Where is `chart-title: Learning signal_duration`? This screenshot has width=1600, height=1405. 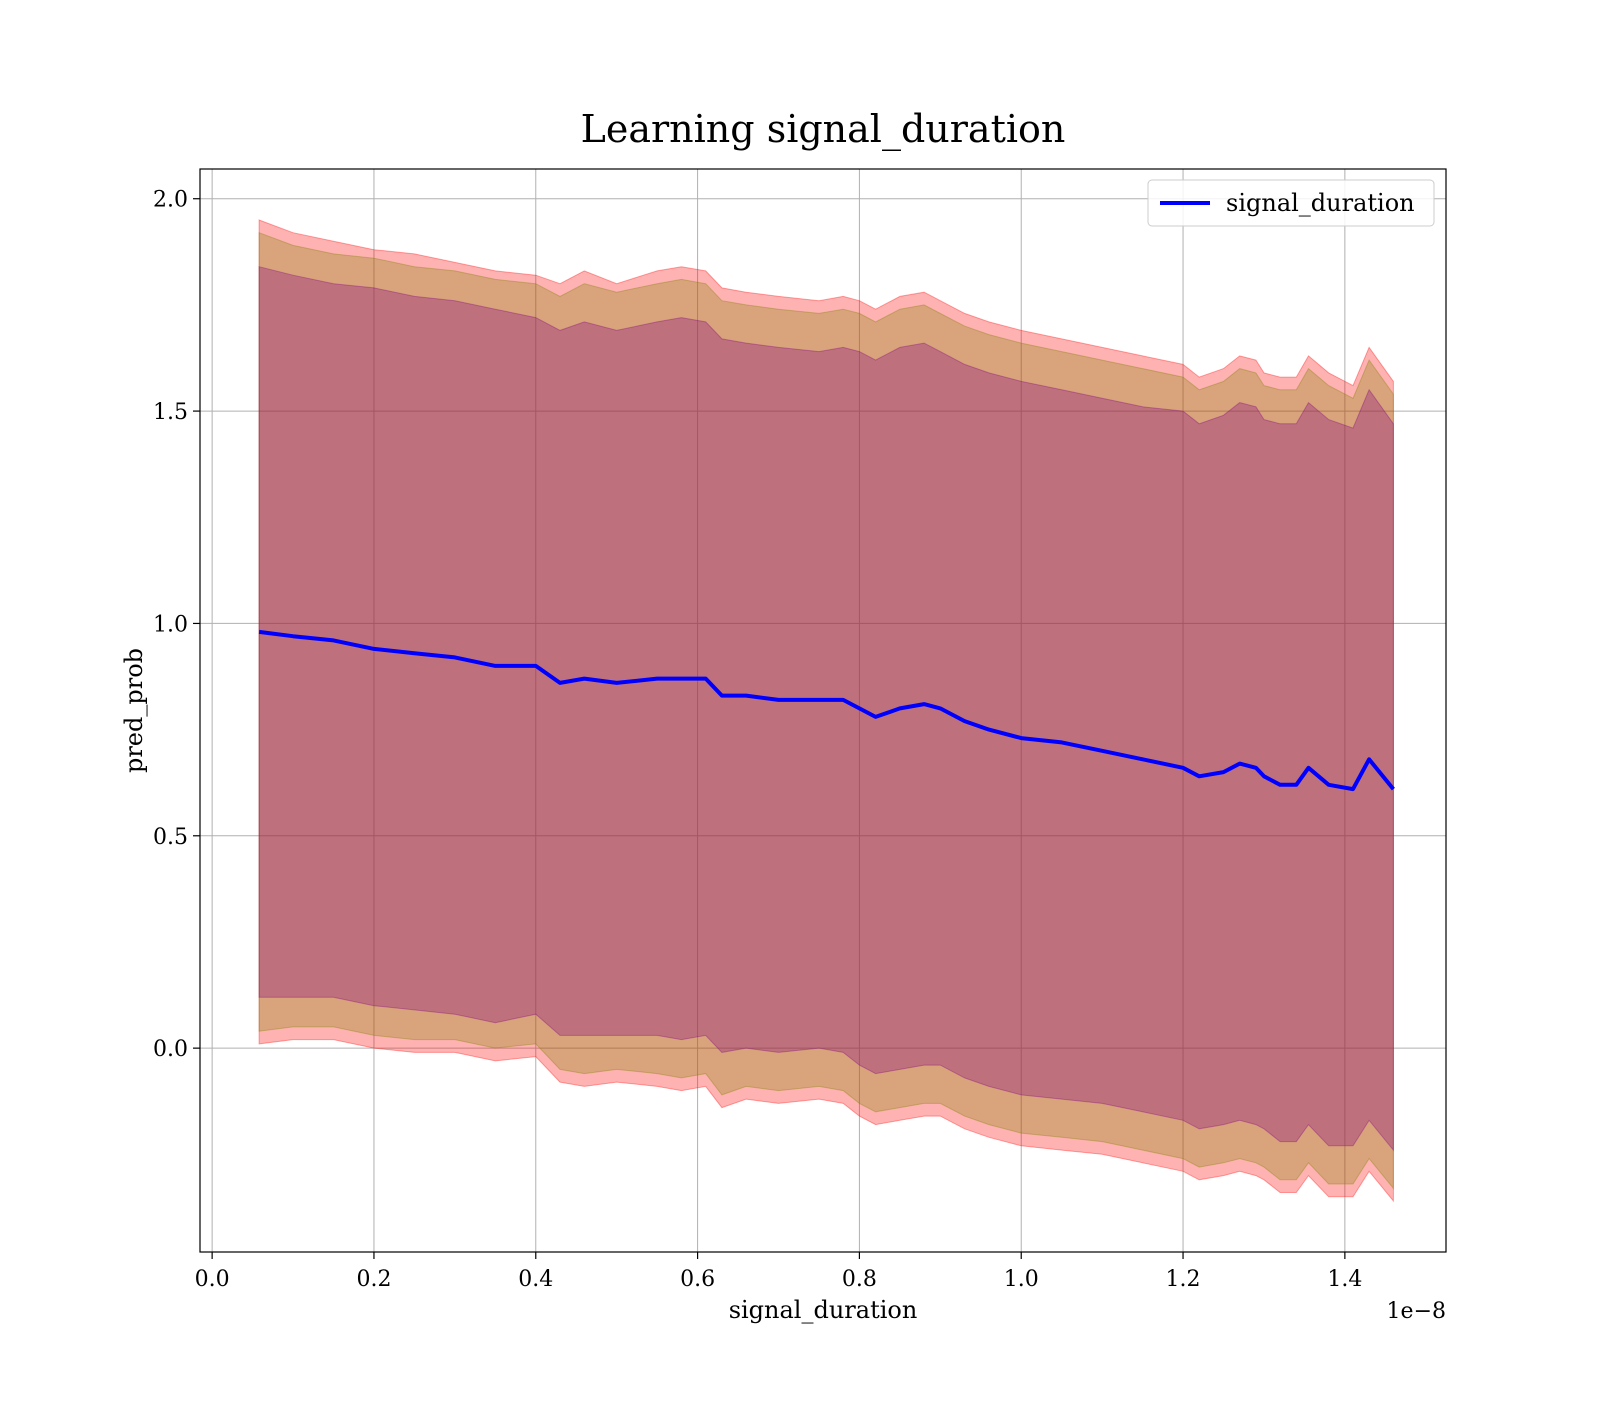
chart-title: Learning signal_duration is located at coordinates (823, 129).